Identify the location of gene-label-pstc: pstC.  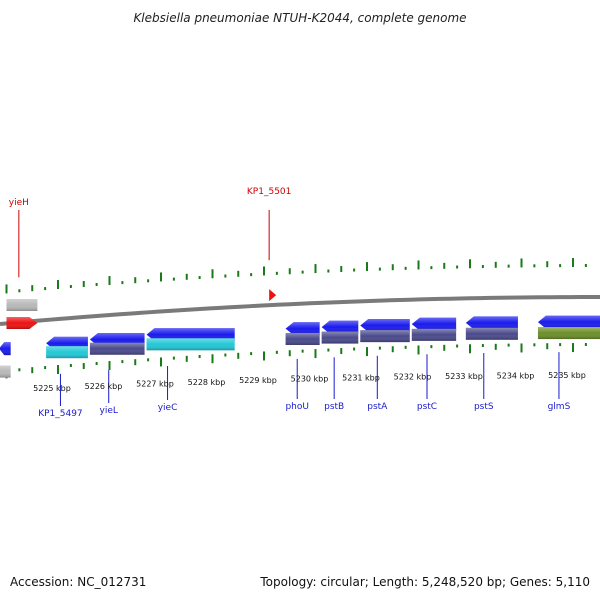
(427, 407).